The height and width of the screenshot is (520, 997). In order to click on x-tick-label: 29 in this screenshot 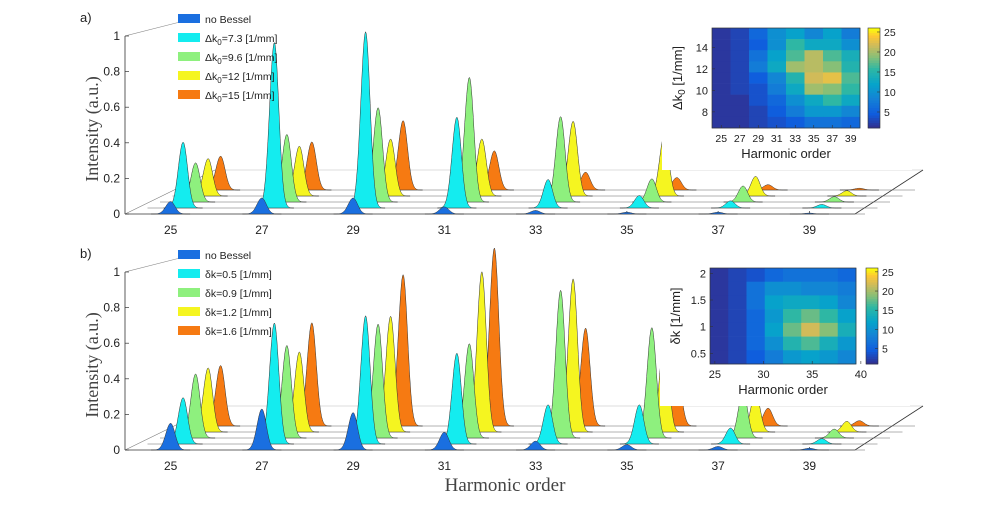, I will do `click(353, 466)`.